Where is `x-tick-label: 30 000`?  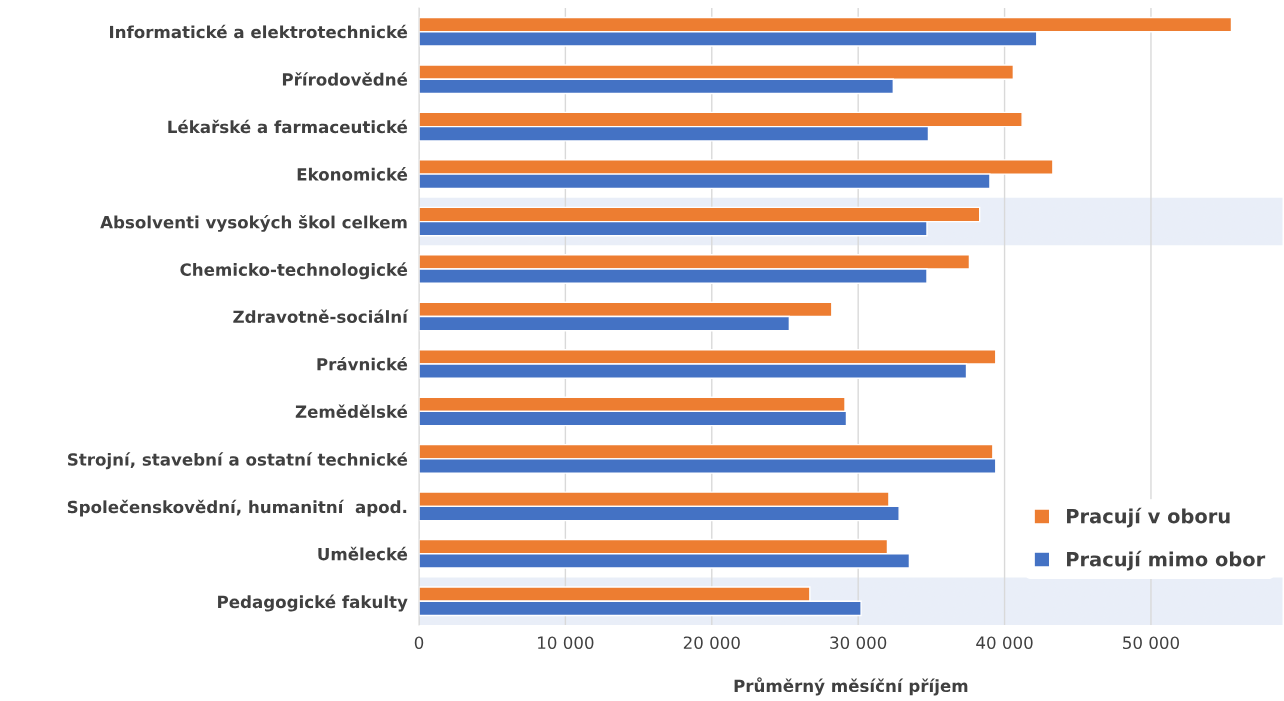
x-tick-label: 30 000 is located at coordinates (858, 643).